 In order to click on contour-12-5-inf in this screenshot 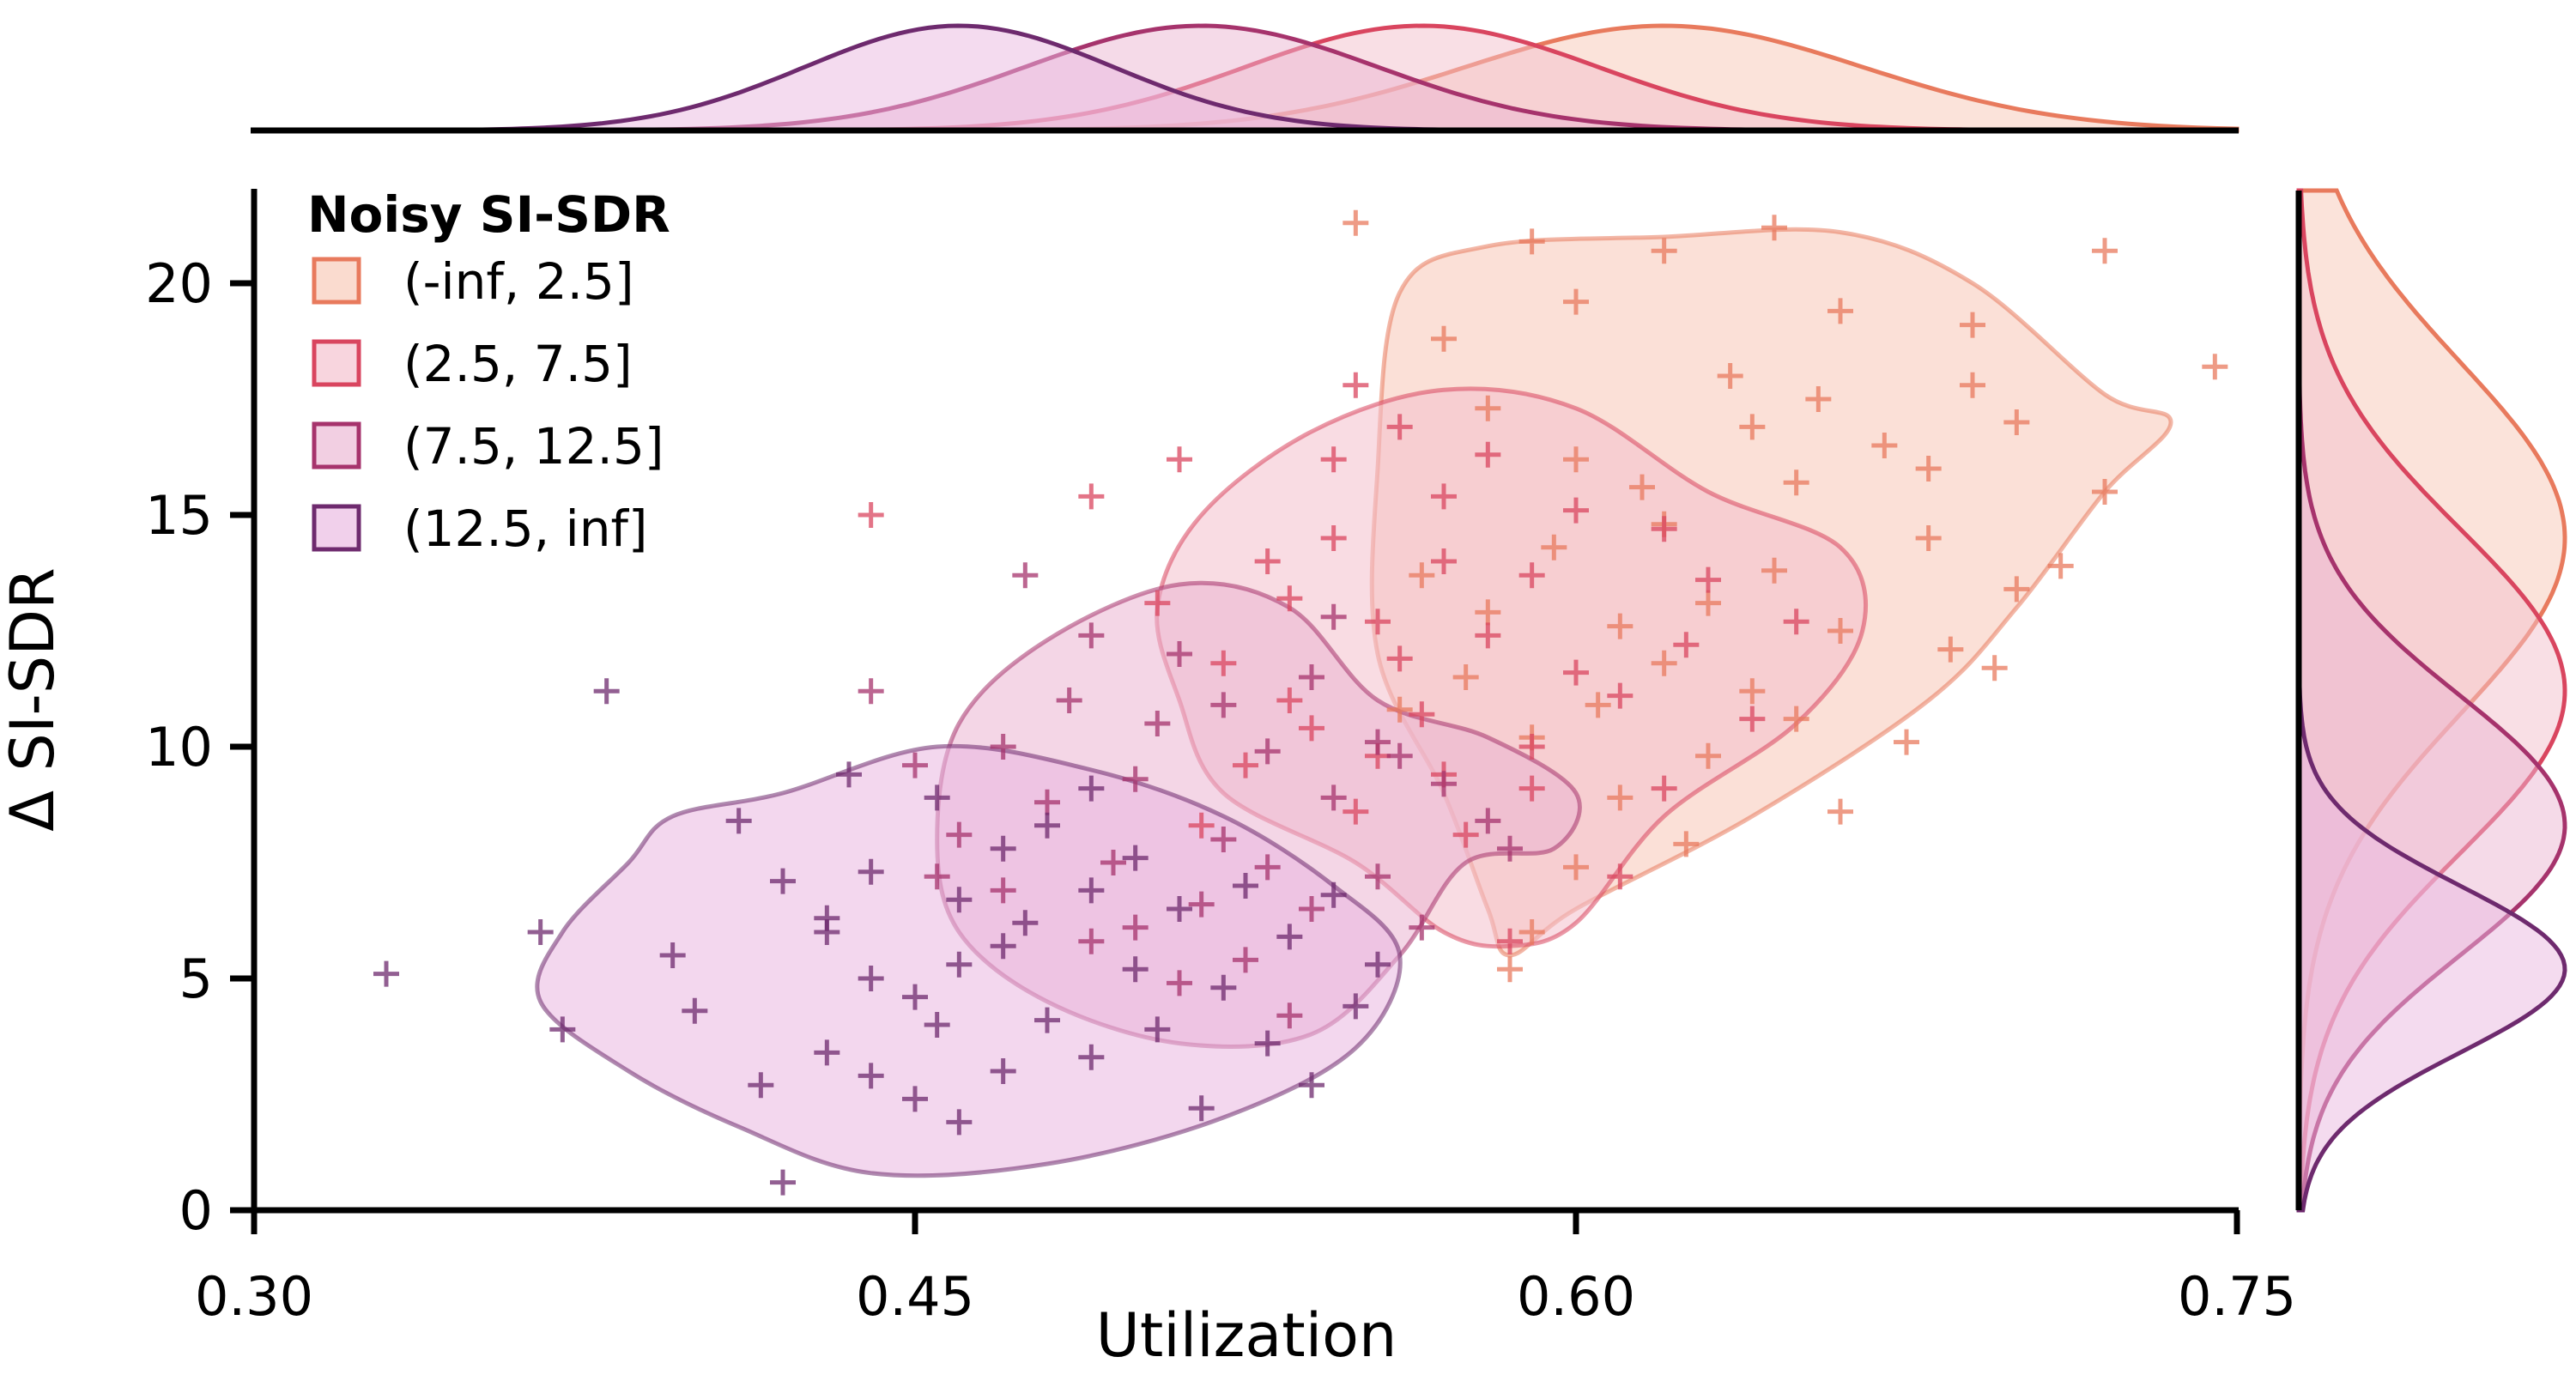, I will do `click(969, 960)`.